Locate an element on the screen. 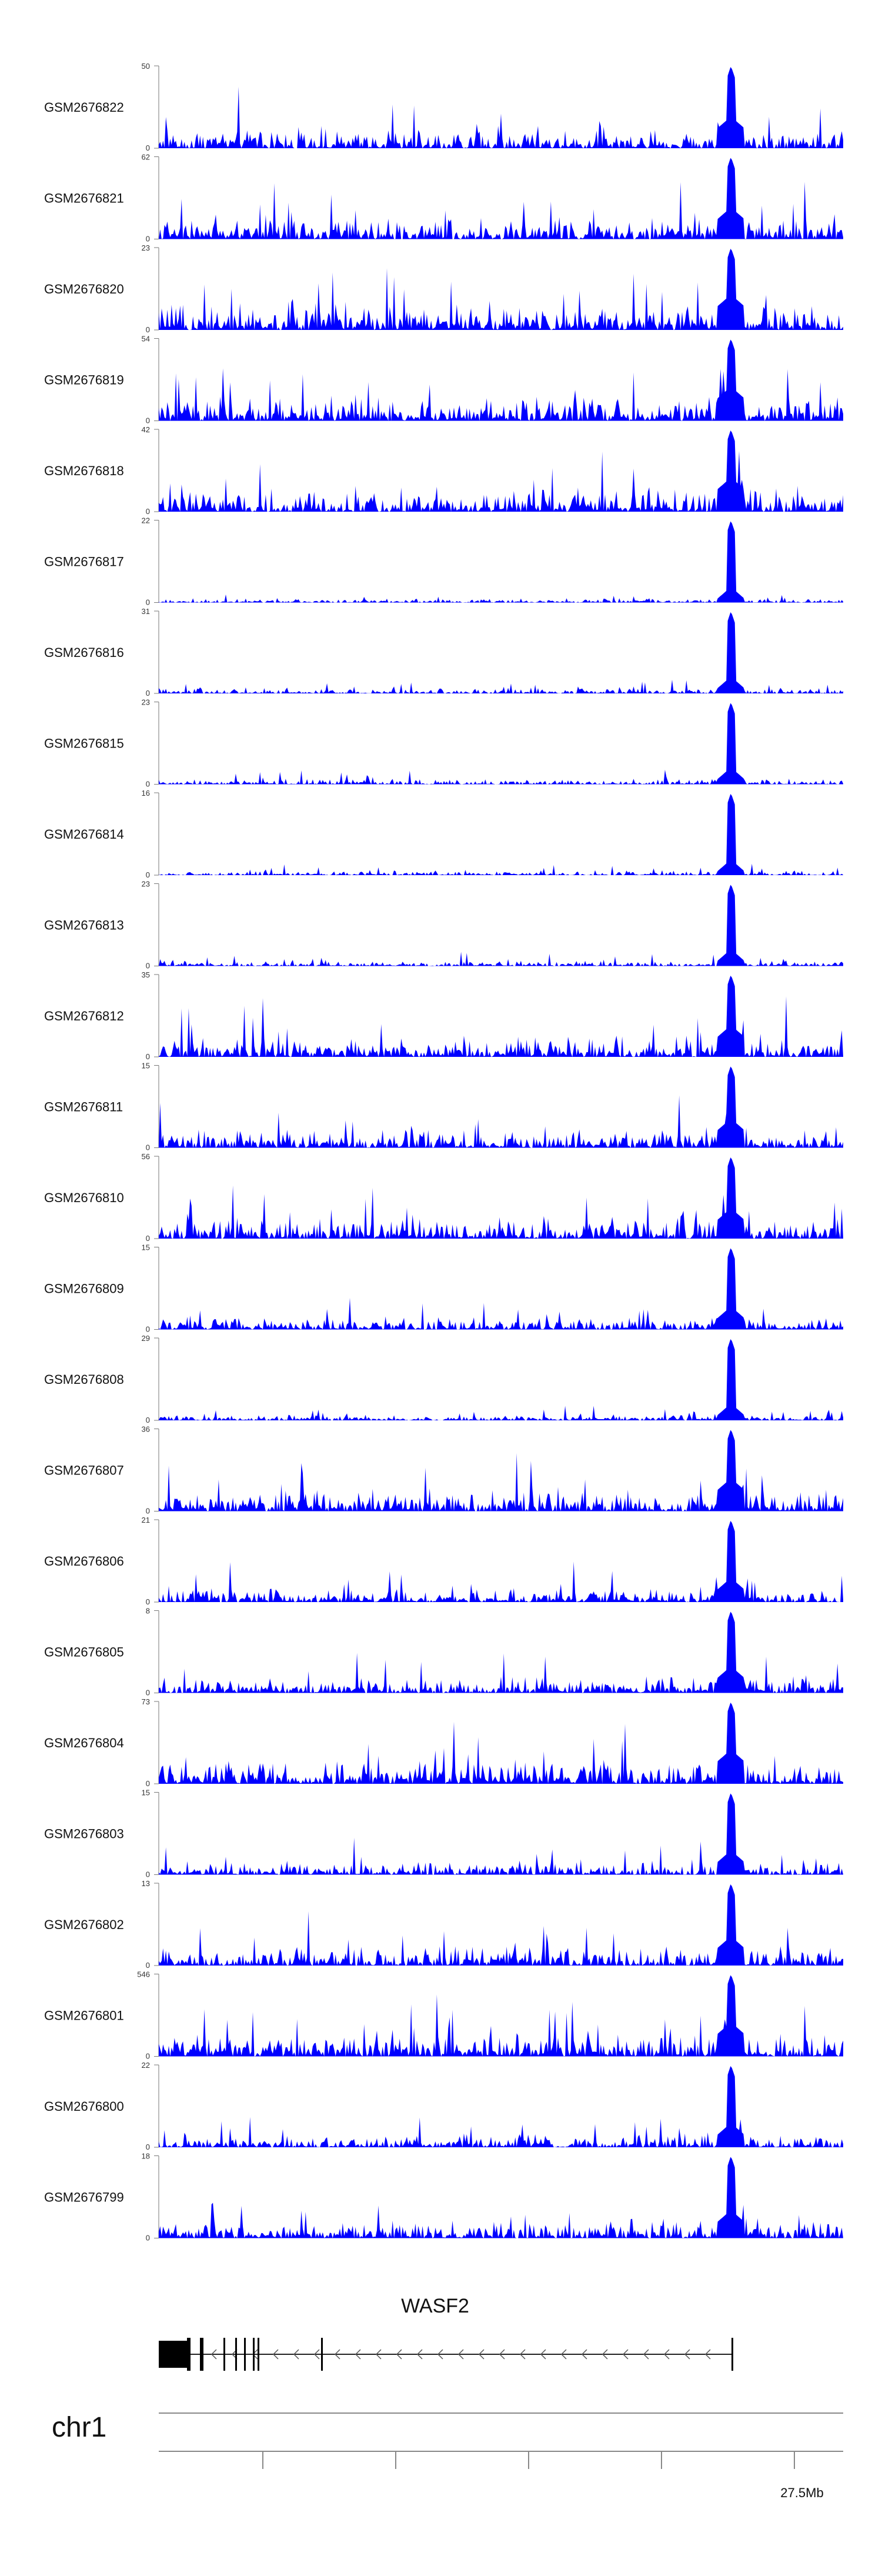 This screenshot has height=2576, width=882. track-label: GSM2676810 is located at coordinates (84, 1197).